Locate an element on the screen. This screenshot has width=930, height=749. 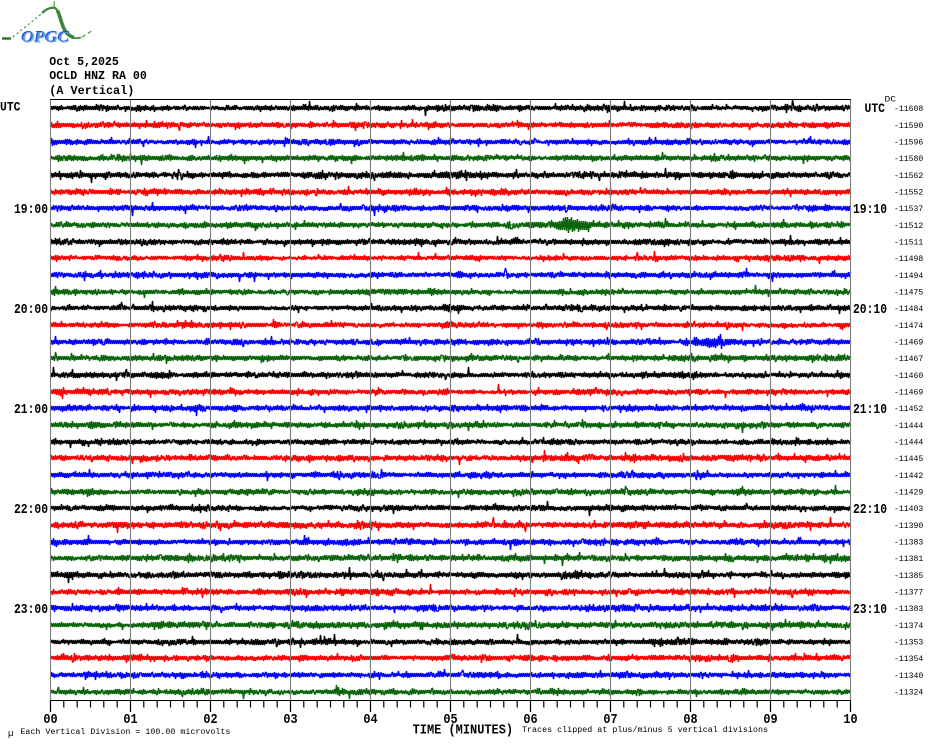
svg-text: -11445 is located at coordinates (908, 459).